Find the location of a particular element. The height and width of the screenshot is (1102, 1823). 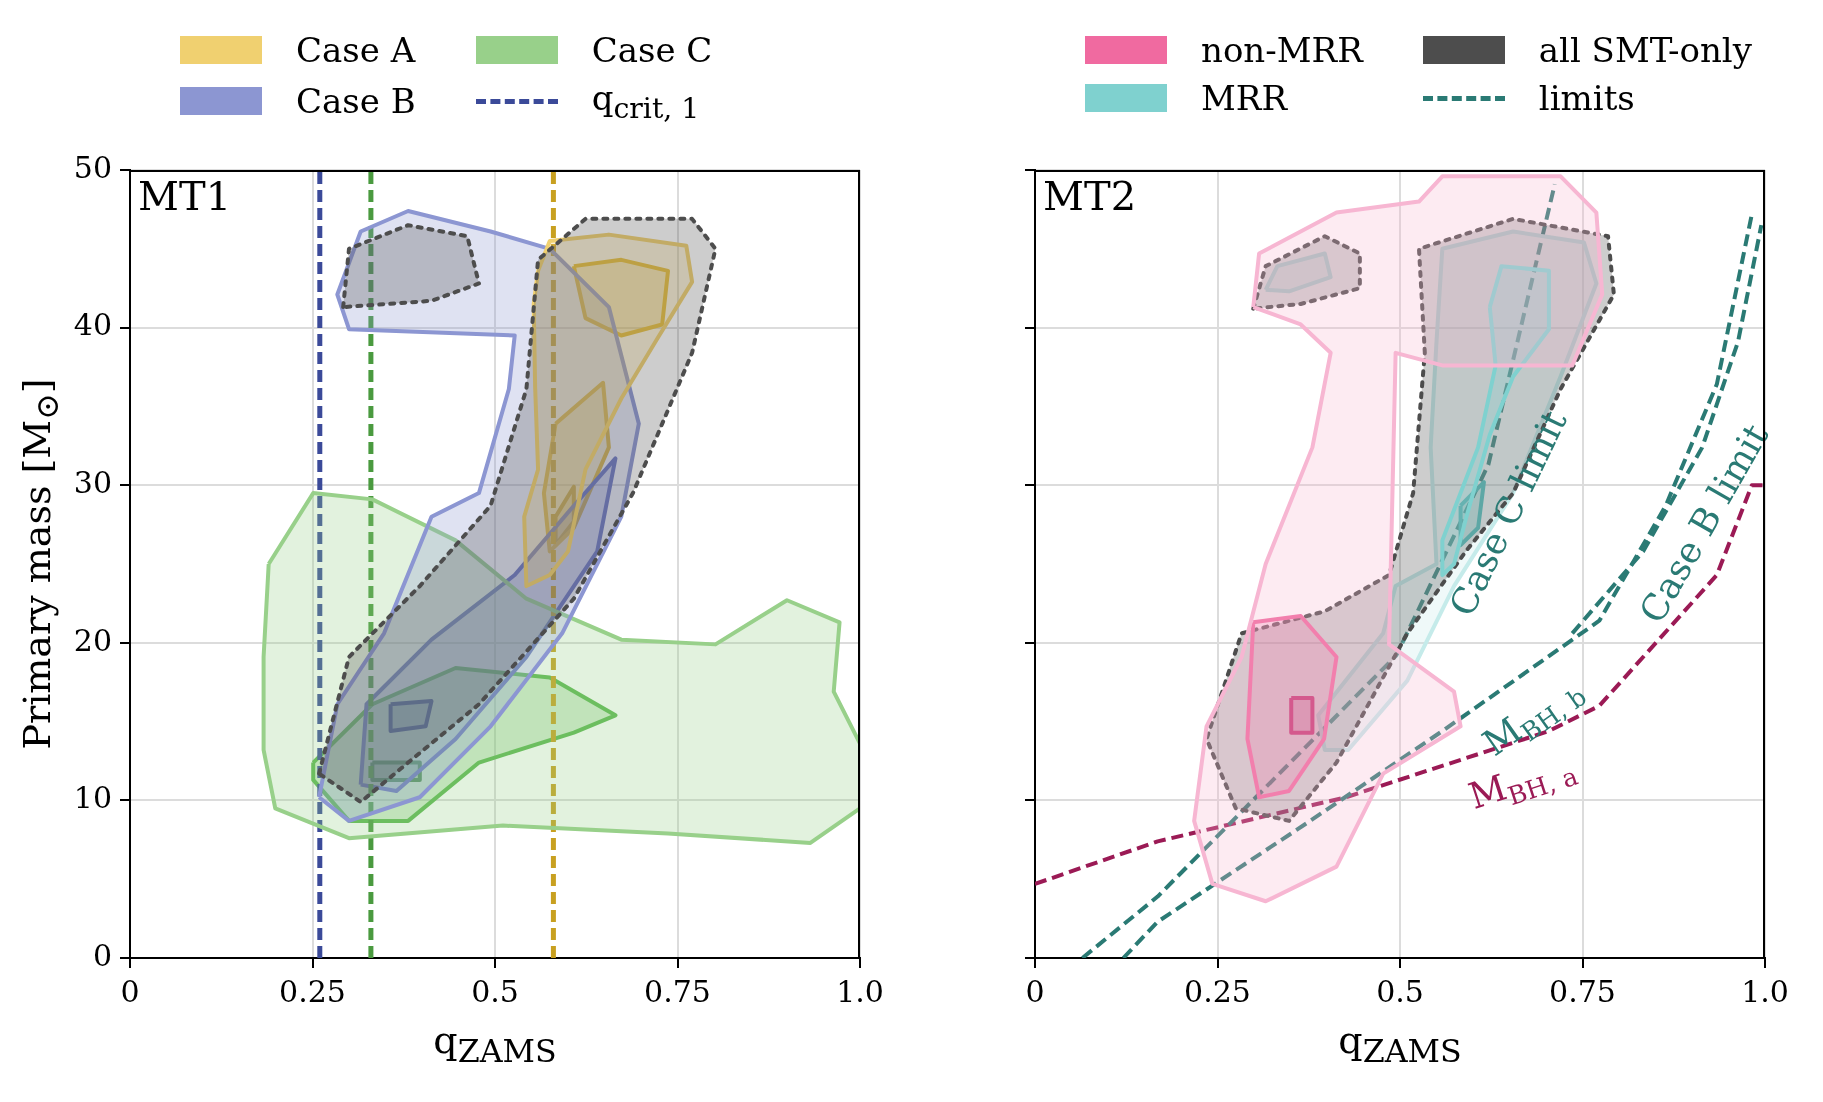

legend-label: Case B is located at coordinates (356, 101).